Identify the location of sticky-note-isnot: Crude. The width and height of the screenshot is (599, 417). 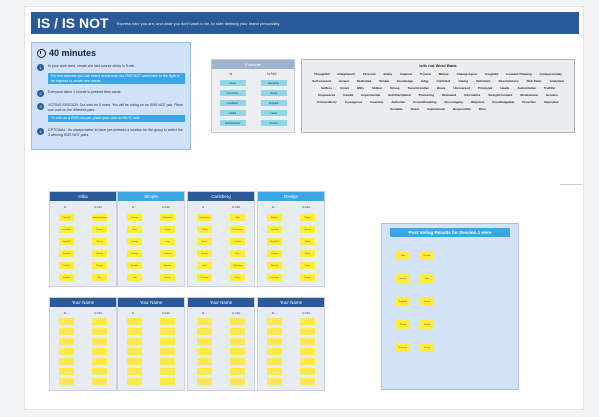
(307, 265).